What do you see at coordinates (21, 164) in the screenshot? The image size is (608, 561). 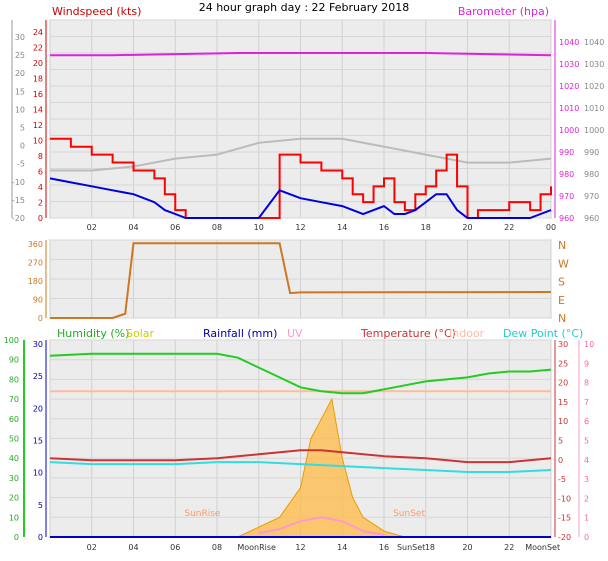 I see `temp-outer-tick-label: -5` at bounding box center [21, 164].